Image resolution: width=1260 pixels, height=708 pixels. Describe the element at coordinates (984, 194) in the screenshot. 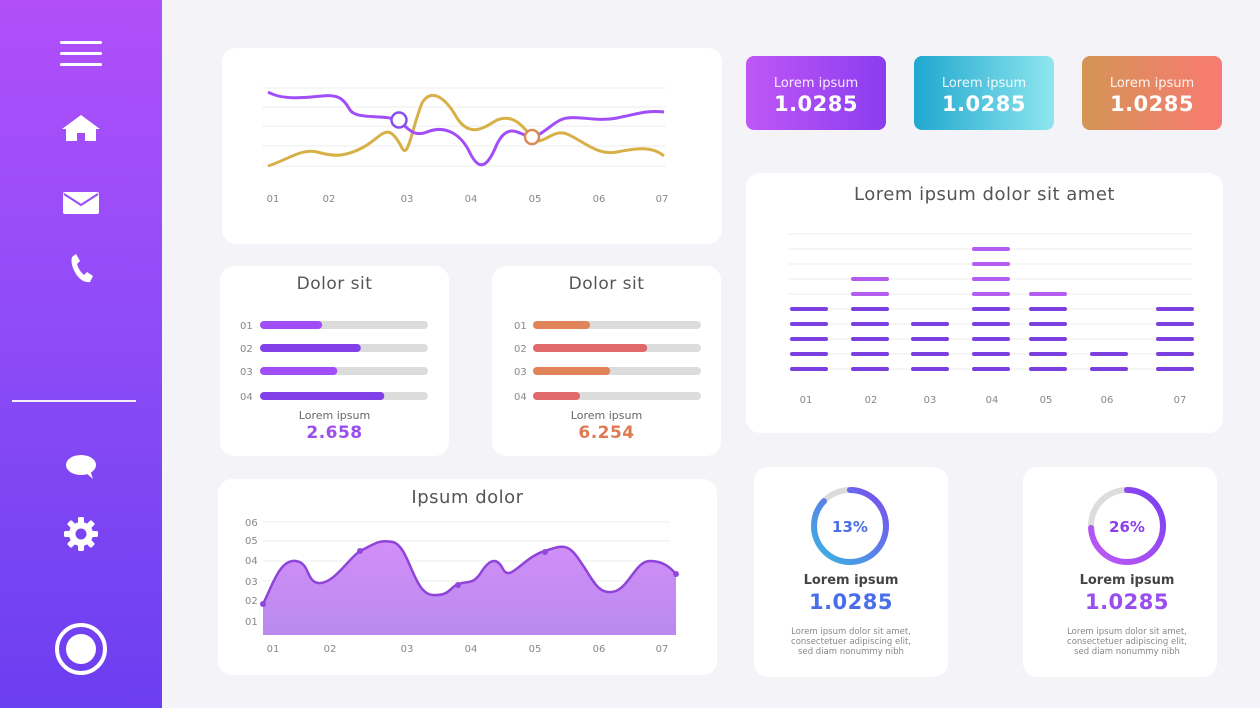

I see `card-title: Lorem ipsum dolor sit amet` at that location.